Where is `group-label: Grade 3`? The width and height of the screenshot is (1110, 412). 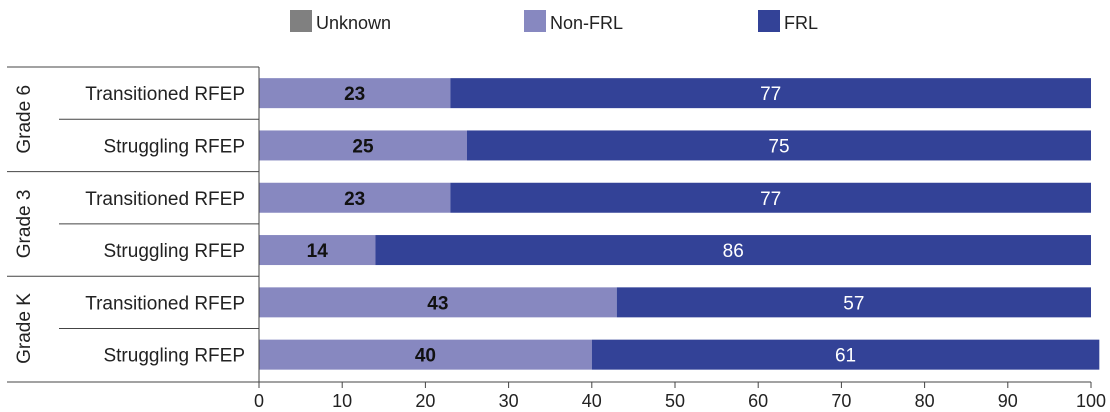
group-label: Grade 3 is located at coordinates (24, 224).